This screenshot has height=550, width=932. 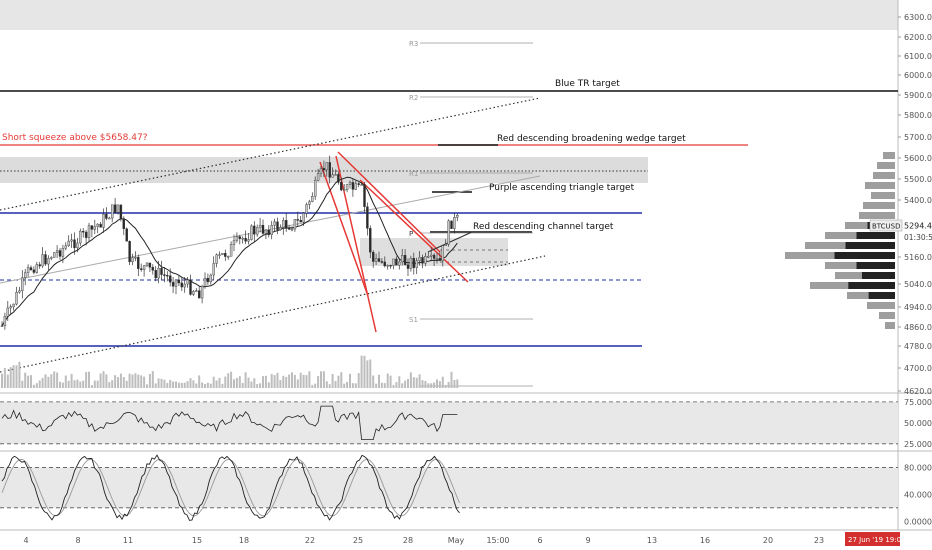 I want to click on time-tick-label: 9, so click(x=587, y=540).